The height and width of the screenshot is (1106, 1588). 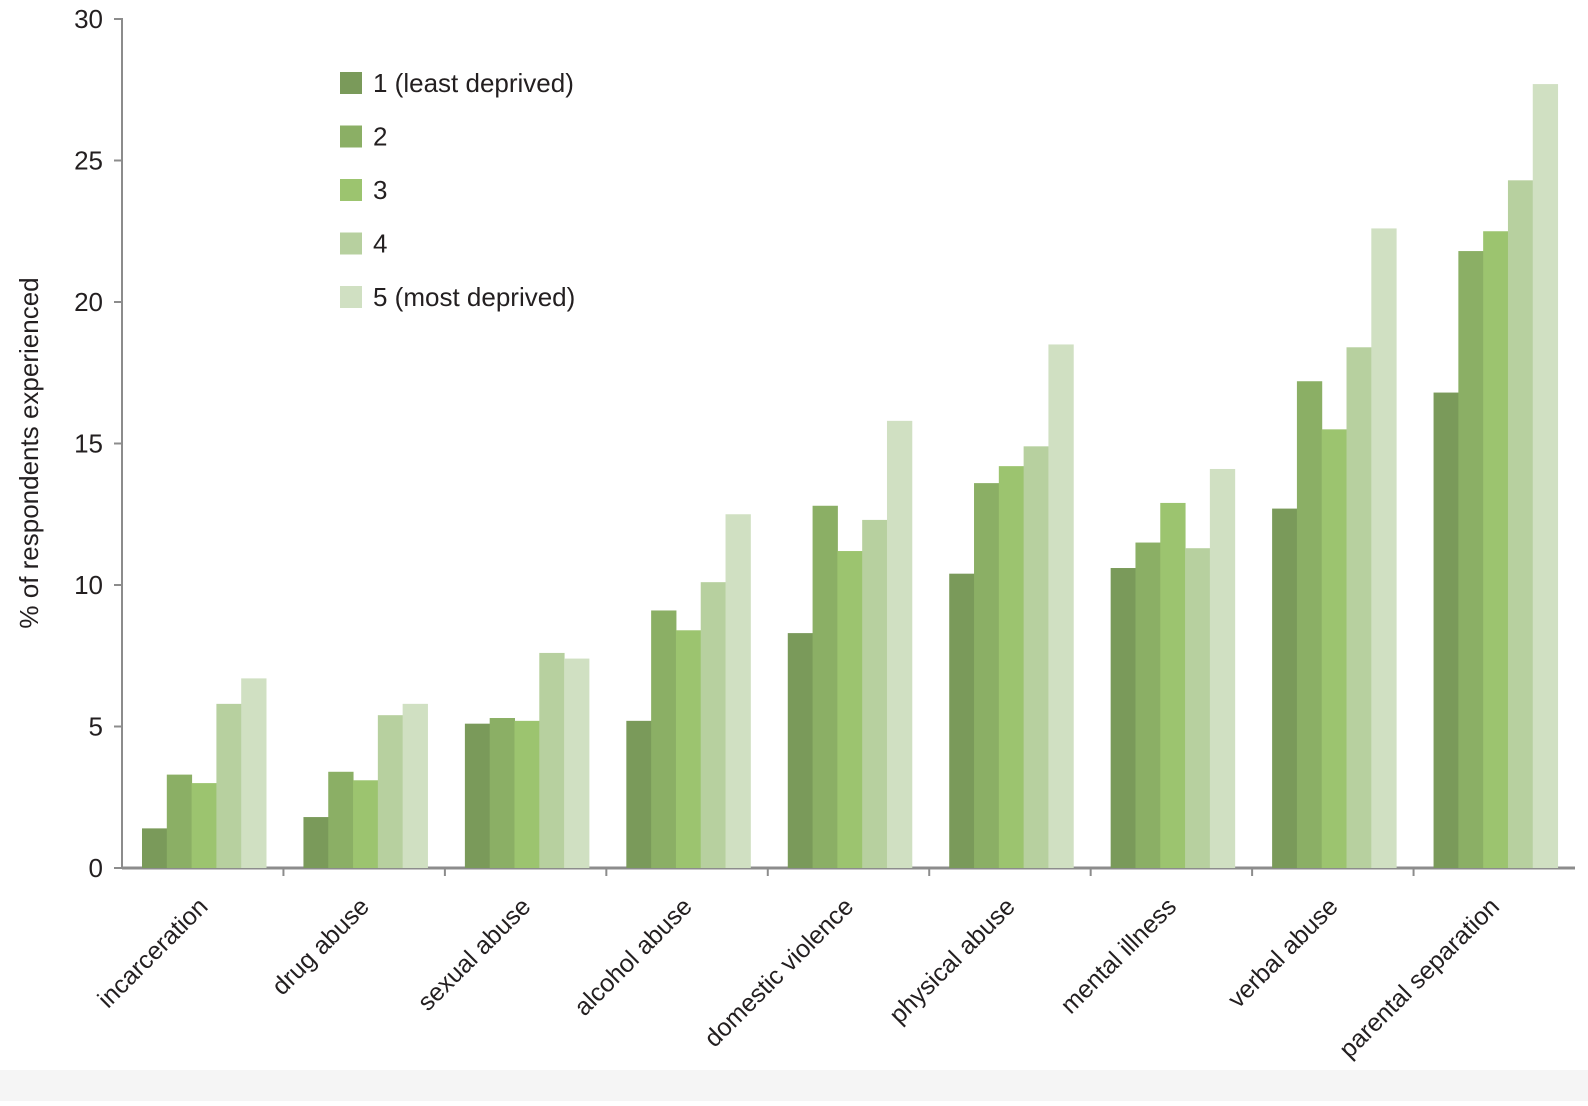 I want to click on x-category-label: physical abuse, so click(x=952, y=960).